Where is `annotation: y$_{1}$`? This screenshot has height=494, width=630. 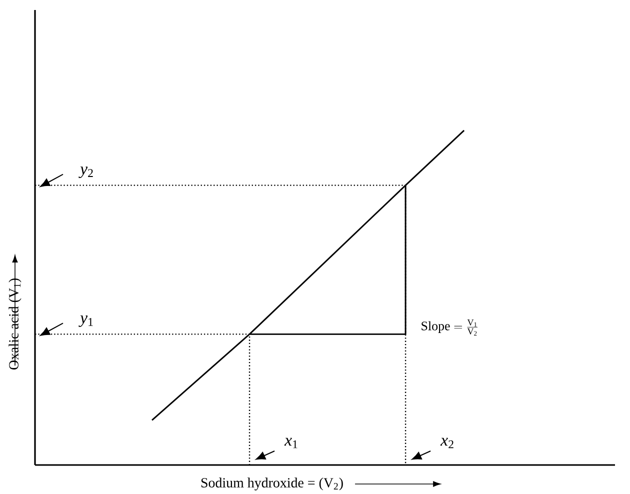 annotation: y$_{1}$ is located at coordinates (85, 321).